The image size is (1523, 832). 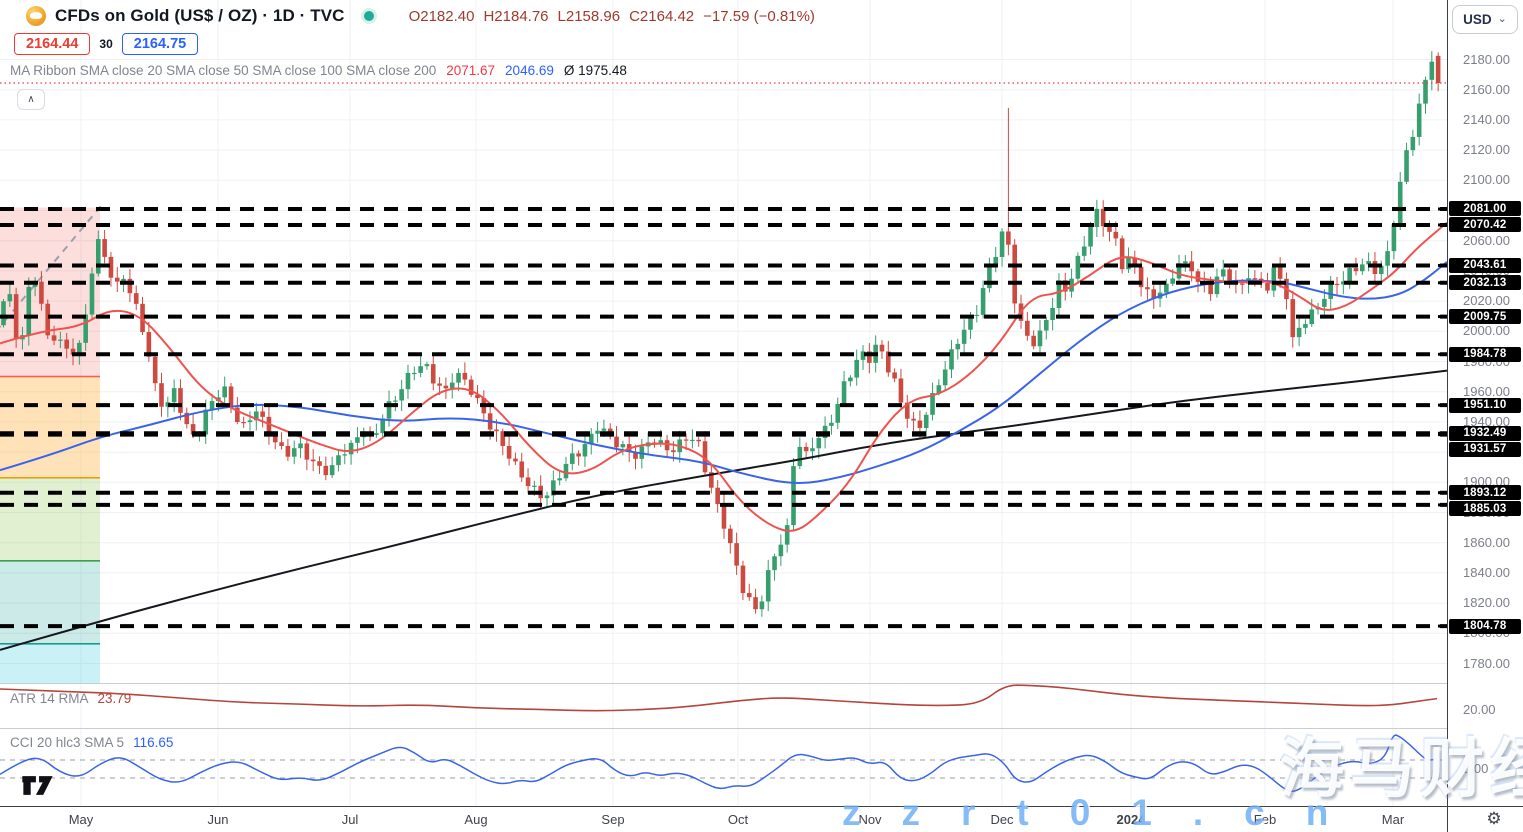 I want to click on ma-ribbon-sma20-value: 2071.67, so click(x=471, y=70).